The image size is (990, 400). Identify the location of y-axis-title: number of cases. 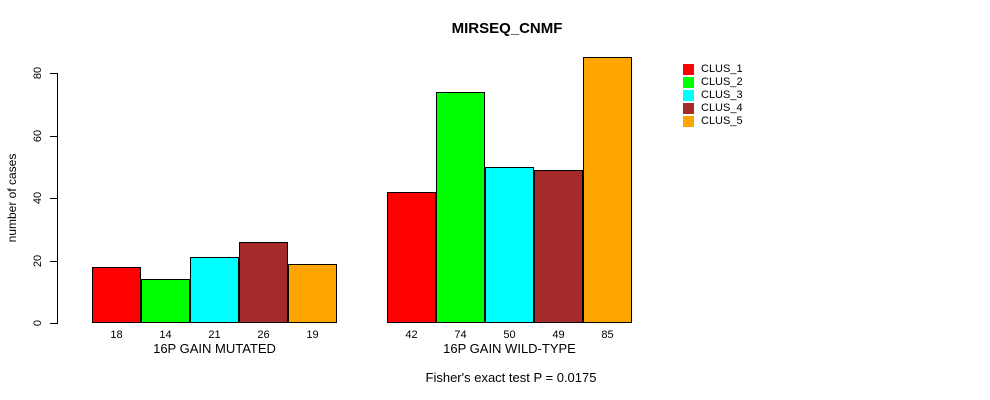
(12, 198).